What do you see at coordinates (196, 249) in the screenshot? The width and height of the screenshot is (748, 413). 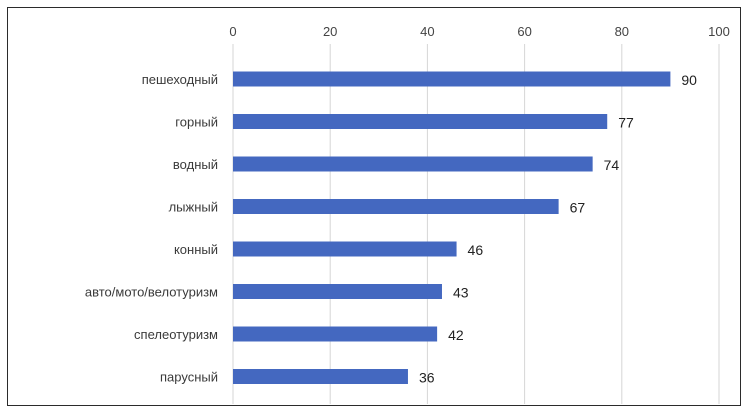 I see `category-label: конный` at bounding box center [196, 249].